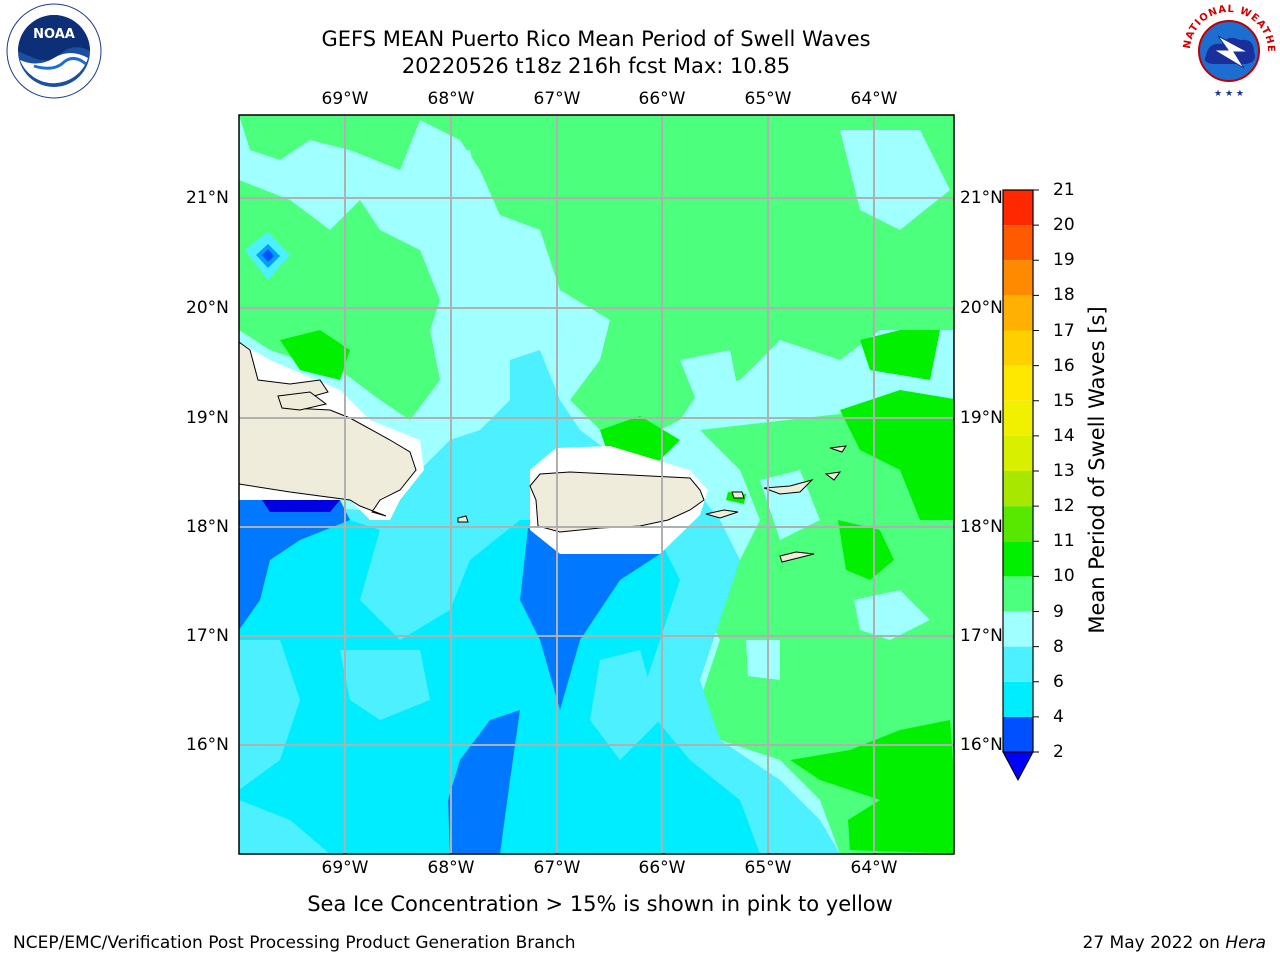 Image resolution: width=1280 pixels, height=960 pixels. What do you see at coordinates (981, 308) in the screenshot?
I see `lat-label-right: 20°N` at bounding box center [981, 308].